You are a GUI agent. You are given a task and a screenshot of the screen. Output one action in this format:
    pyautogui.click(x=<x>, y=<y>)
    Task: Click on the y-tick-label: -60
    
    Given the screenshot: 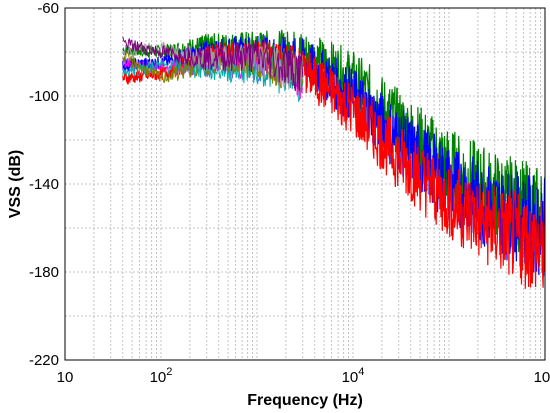 What is the action you would take?
    pyautogui.click(x=48, y=8)
    